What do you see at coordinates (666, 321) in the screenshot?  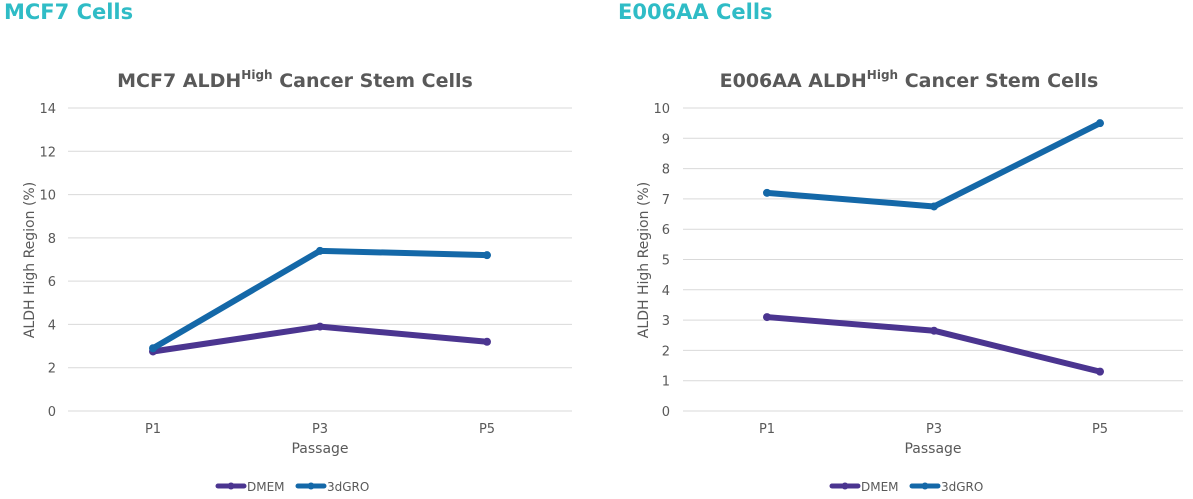 I see `y-tick-label: 3` at bounding box center [666, 321].